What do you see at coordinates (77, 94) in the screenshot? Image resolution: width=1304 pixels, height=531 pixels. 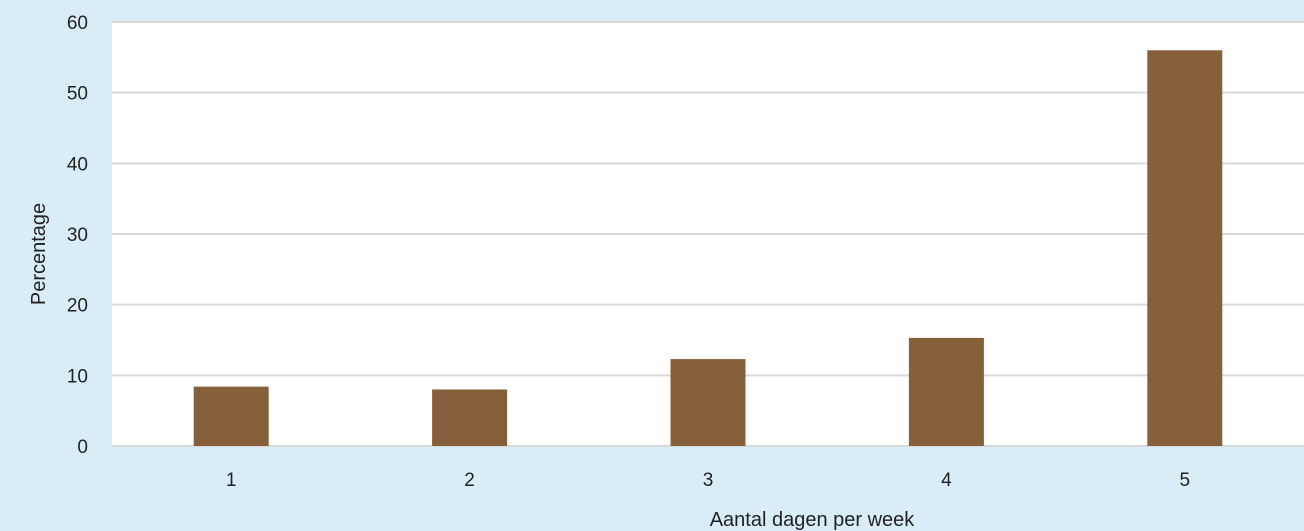 I see `y-tick-label: 50` at bounding box center [77, 94].